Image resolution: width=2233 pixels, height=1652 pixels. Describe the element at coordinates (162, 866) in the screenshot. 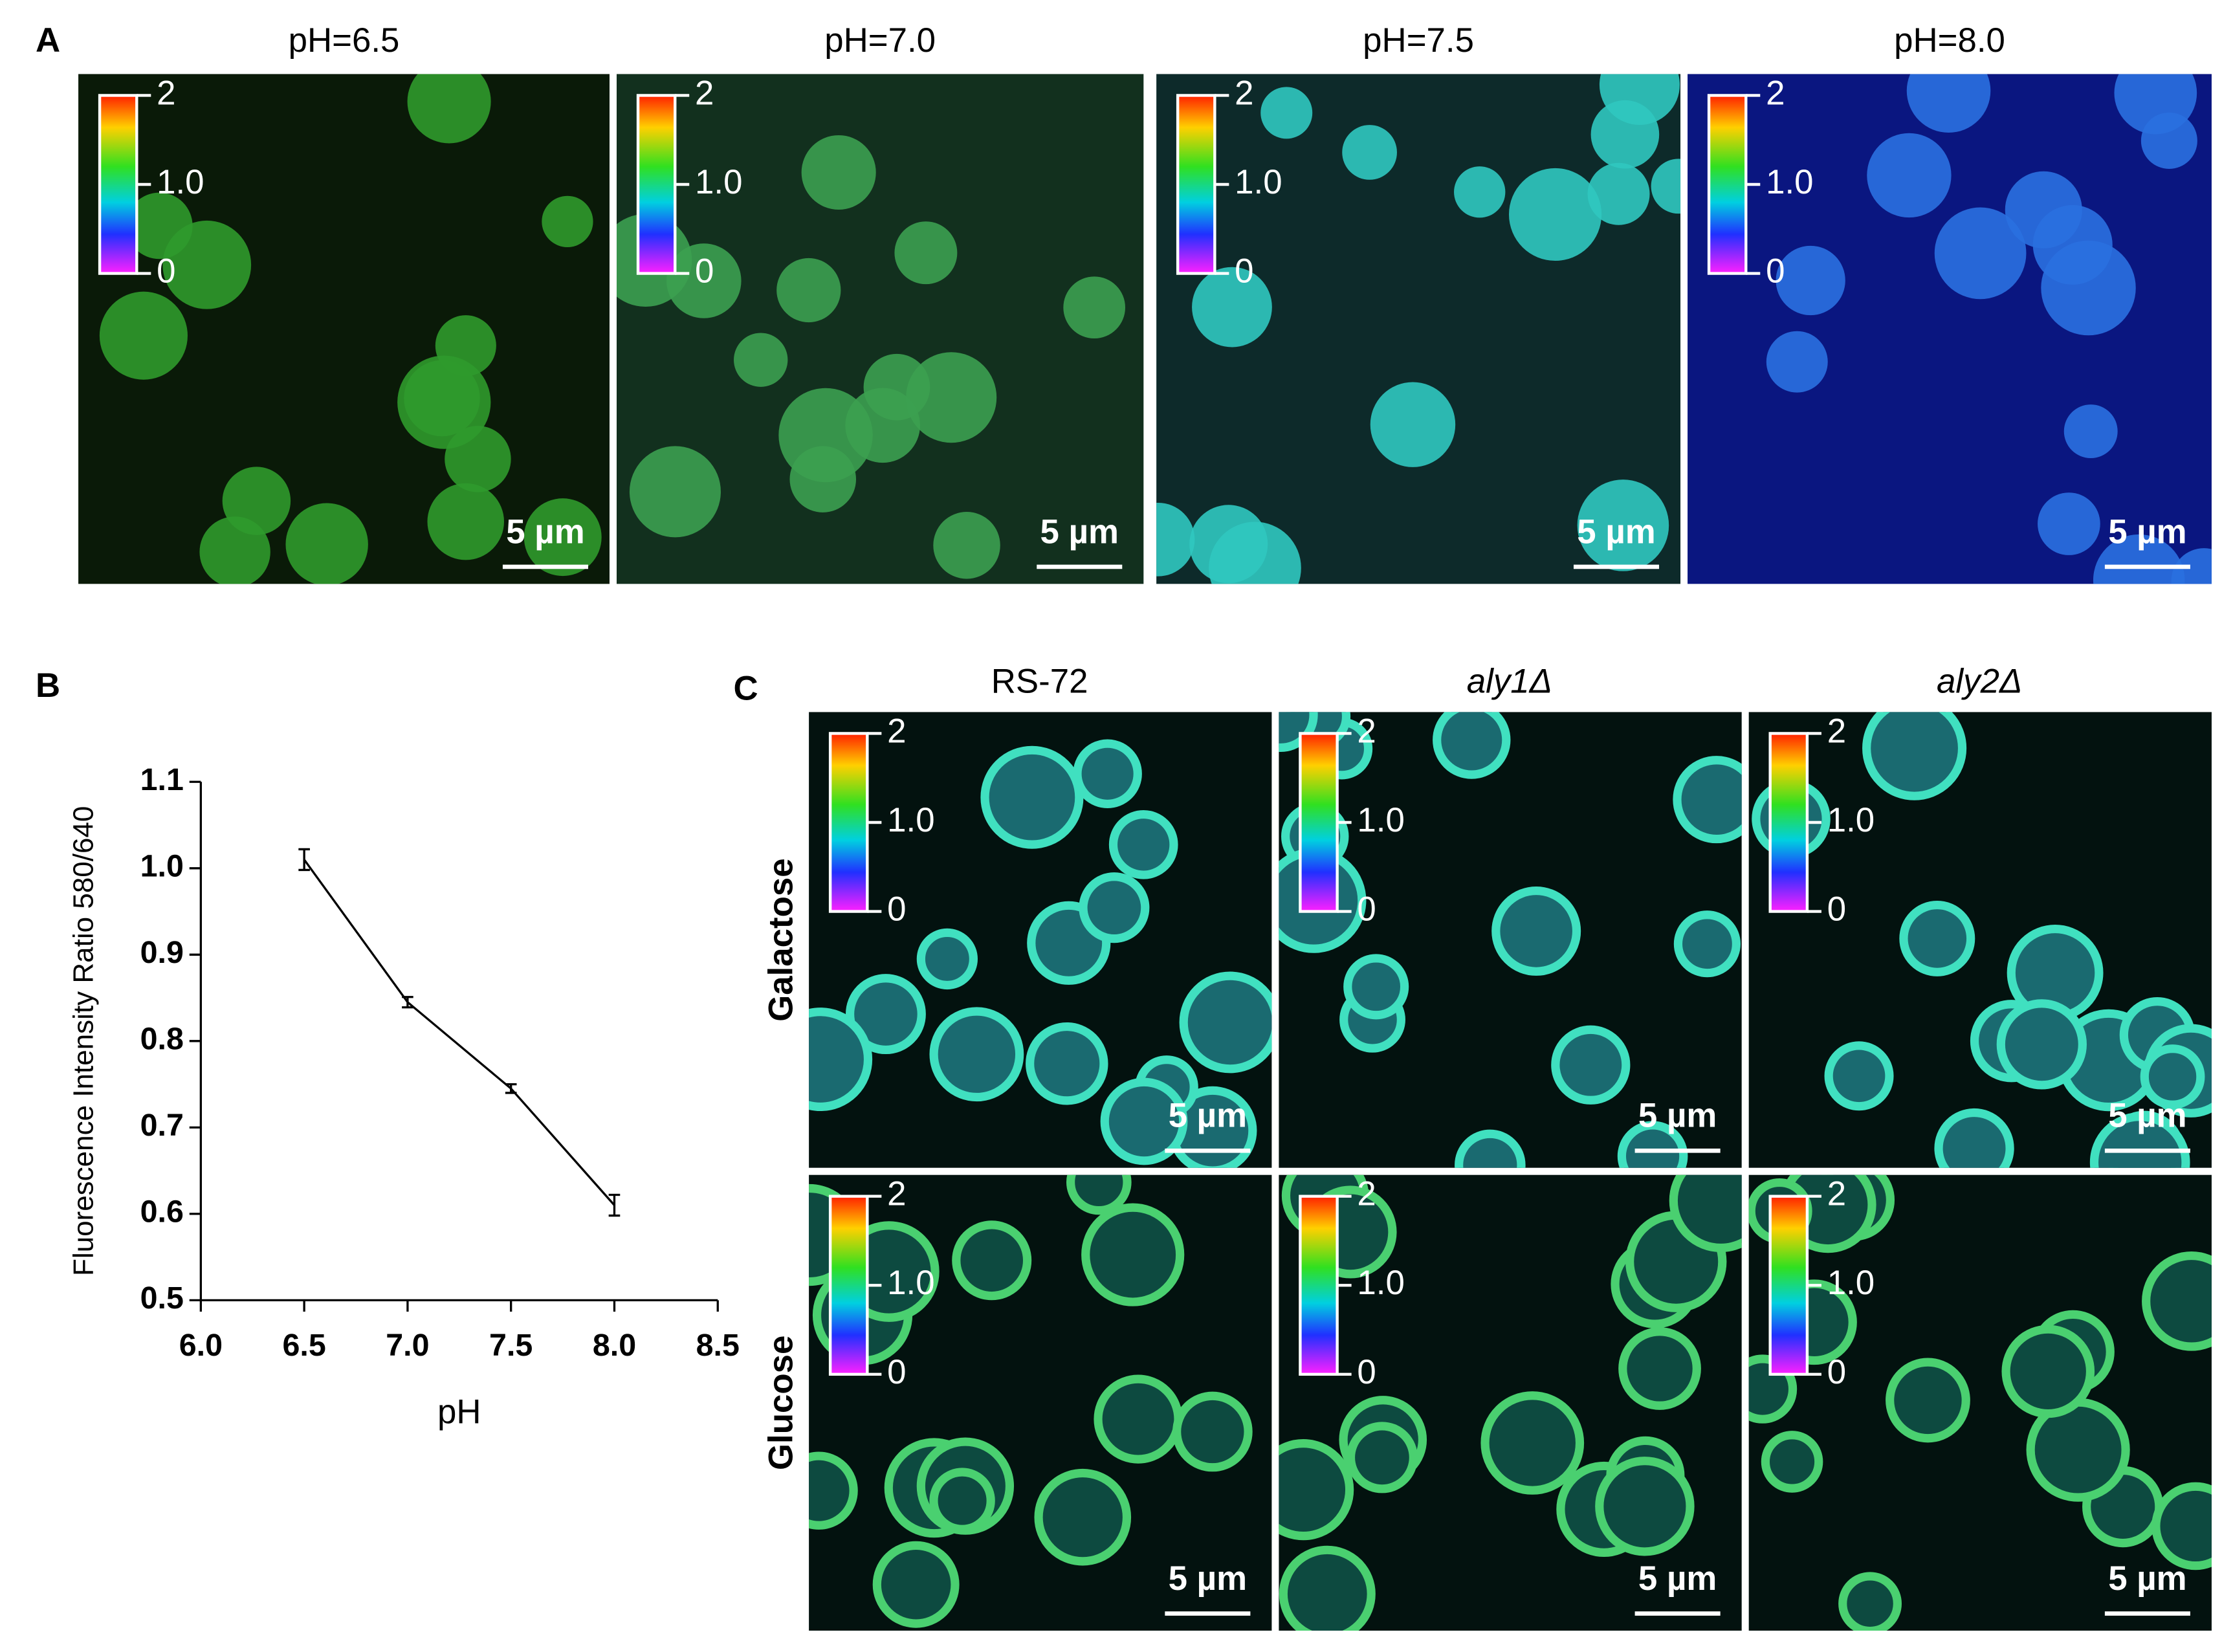

I see `y-tick-label: 1.0` at that location.